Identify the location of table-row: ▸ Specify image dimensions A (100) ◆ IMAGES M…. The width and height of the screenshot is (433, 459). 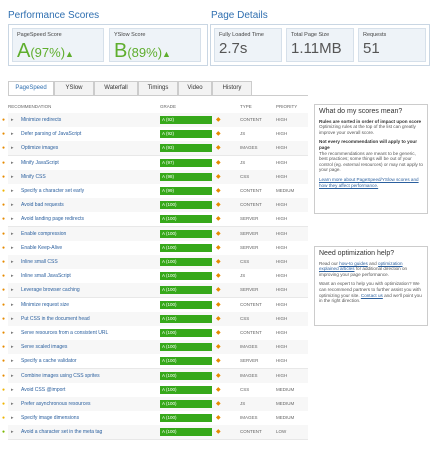
(155, 419).